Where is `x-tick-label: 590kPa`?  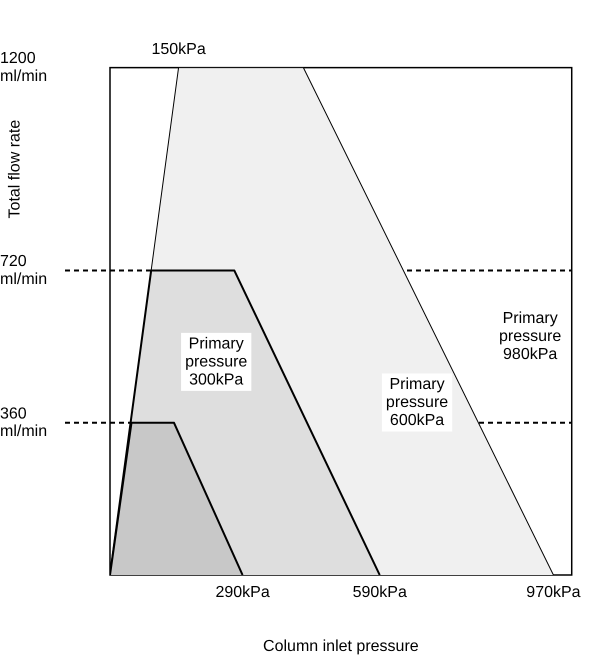 x-tick-label: 590kPa is located at coordinates (379, 593).